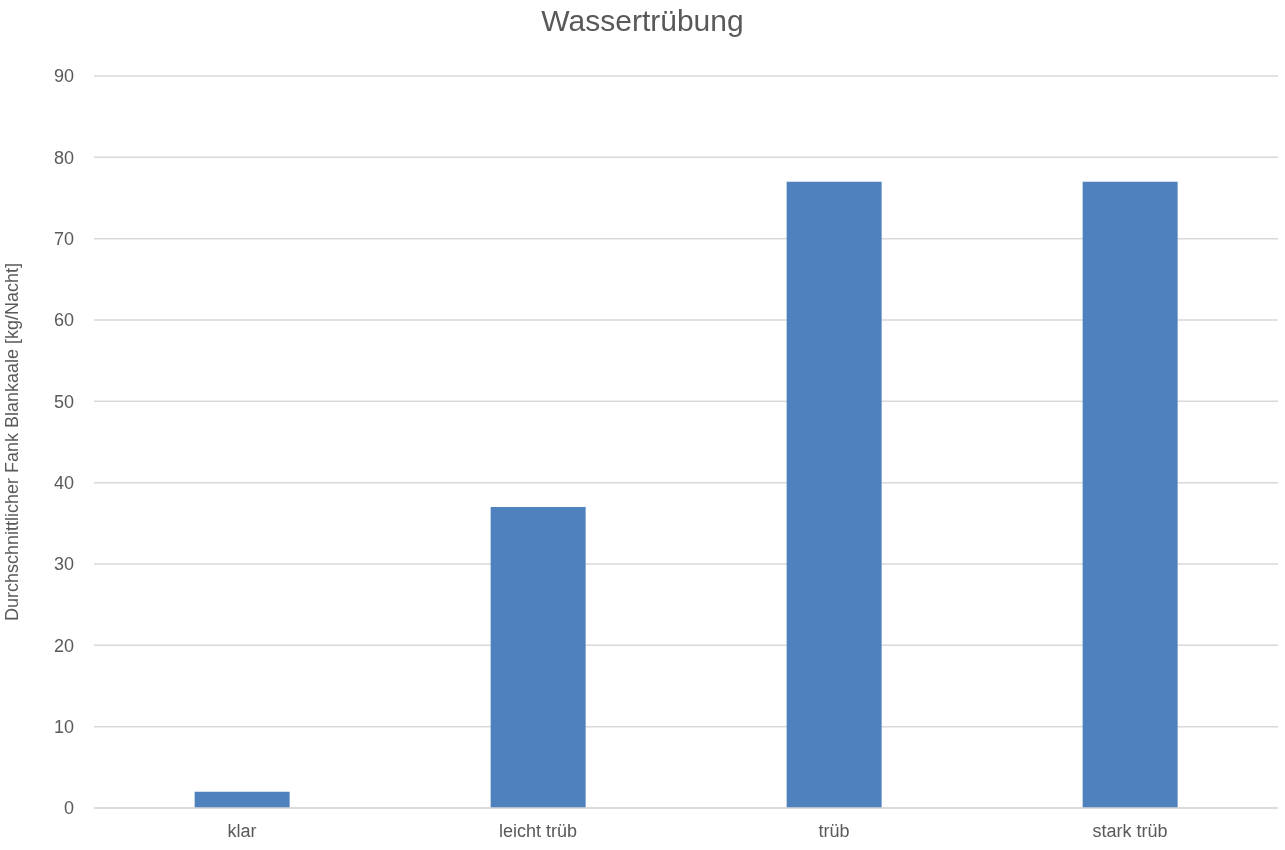 The width and height of the screenshot is (1285, 850). Describe the element at coordinates (12, 442) in the screenshot. I see `y-axis-title: Durchschnittlicher Fank Blankaale [kg/Nacht]` at that location.